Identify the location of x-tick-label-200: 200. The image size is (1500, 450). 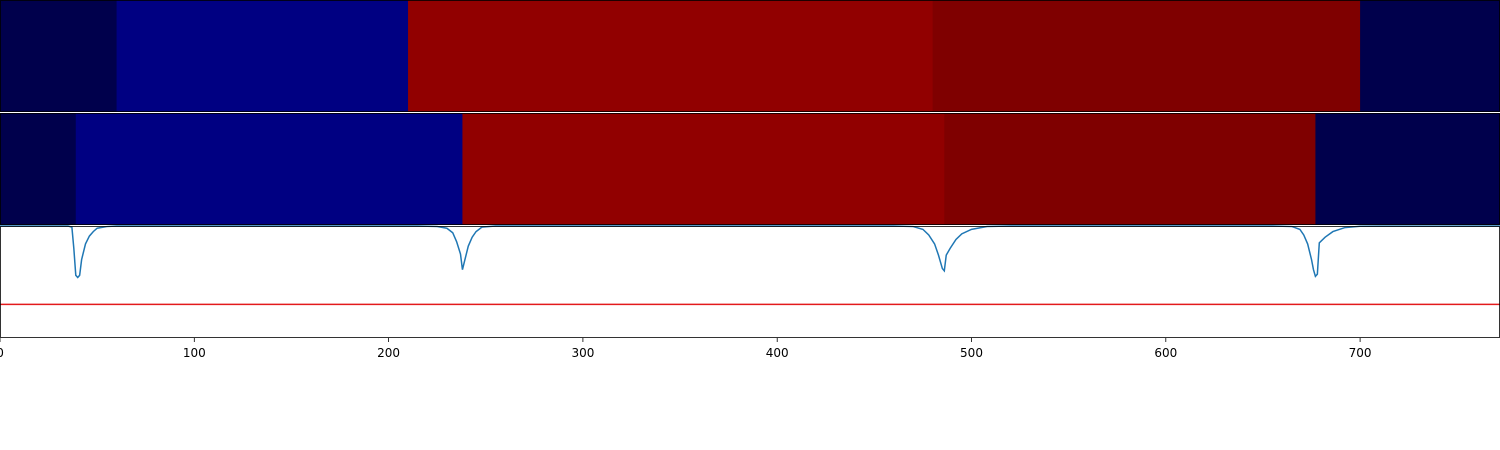
(388, 353).